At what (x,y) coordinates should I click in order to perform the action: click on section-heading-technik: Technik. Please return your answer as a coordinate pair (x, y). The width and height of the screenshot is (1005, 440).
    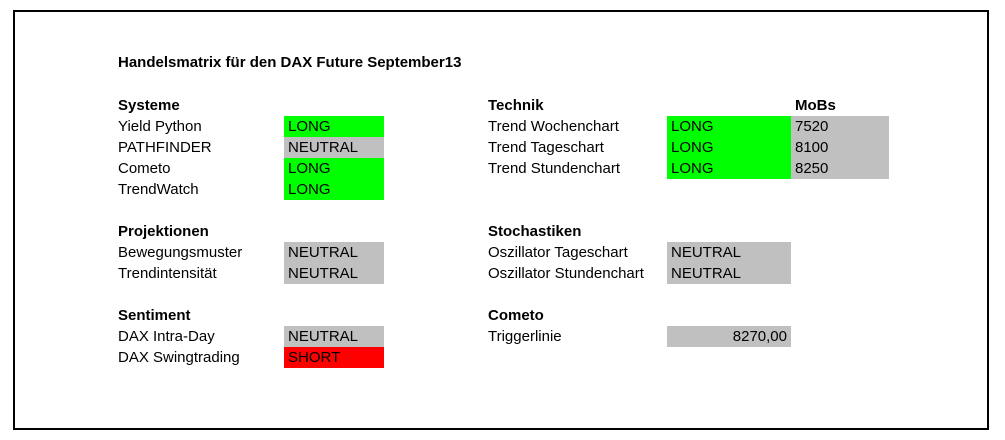
    Looking at the image, I should click on (516, 105).